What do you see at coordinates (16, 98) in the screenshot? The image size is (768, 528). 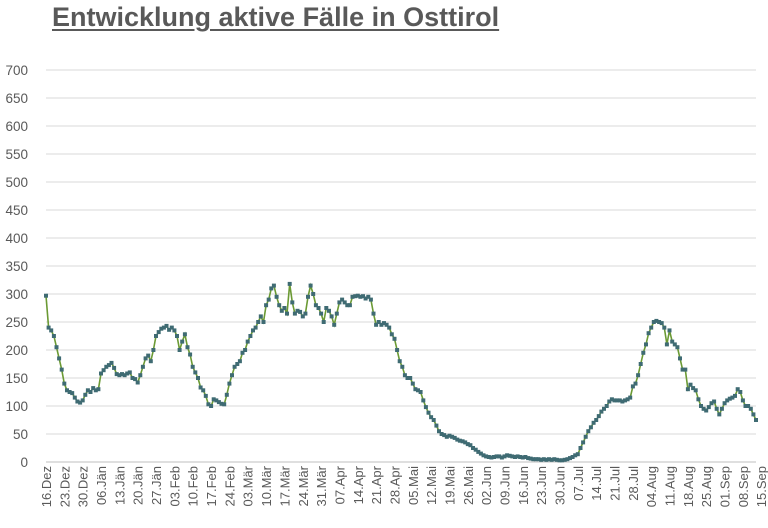 I see `y-tick-label: 650` at bounding box center [16, 98].